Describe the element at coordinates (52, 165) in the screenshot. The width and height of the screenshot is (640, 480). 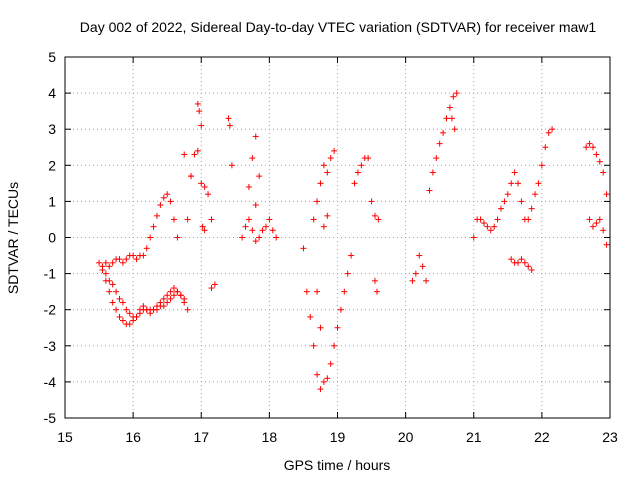
I see `y-tick-label: 2` at that location.